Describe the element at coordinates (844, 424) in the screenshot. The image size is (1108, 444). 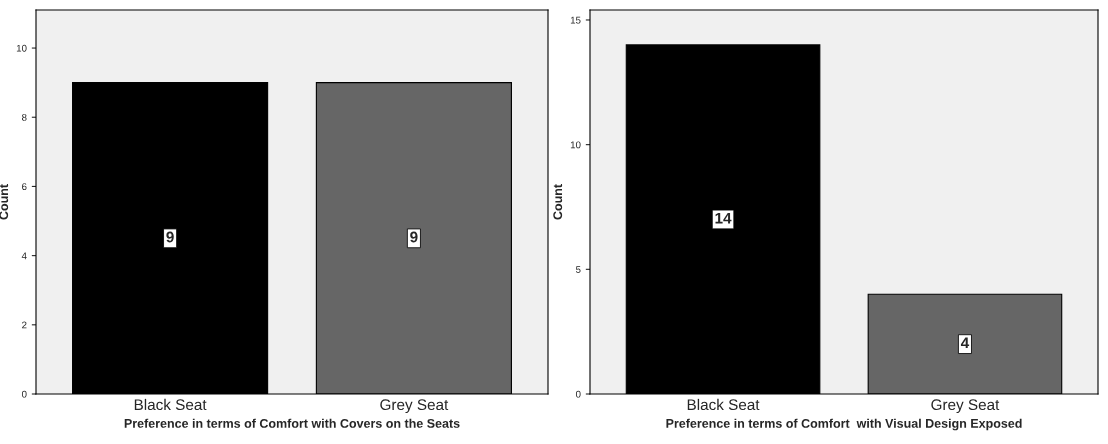
I see `x-axis-title: Preference in terms of Comfort with Visual Design Exposed` at that location.